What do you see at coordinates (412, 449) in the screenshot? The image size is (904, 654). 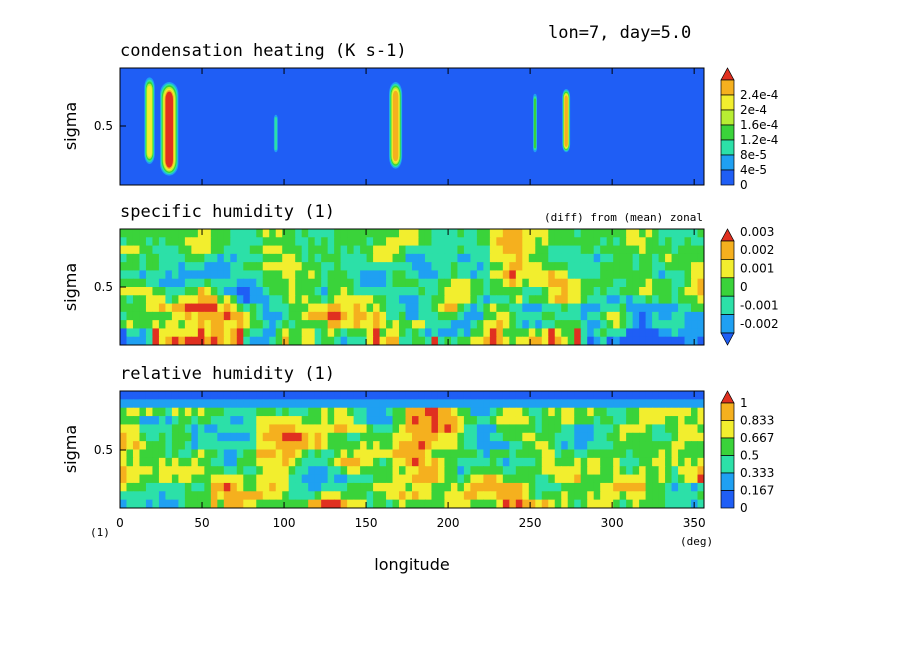 I see `heatmap-field` at bounding box center [412, 449].